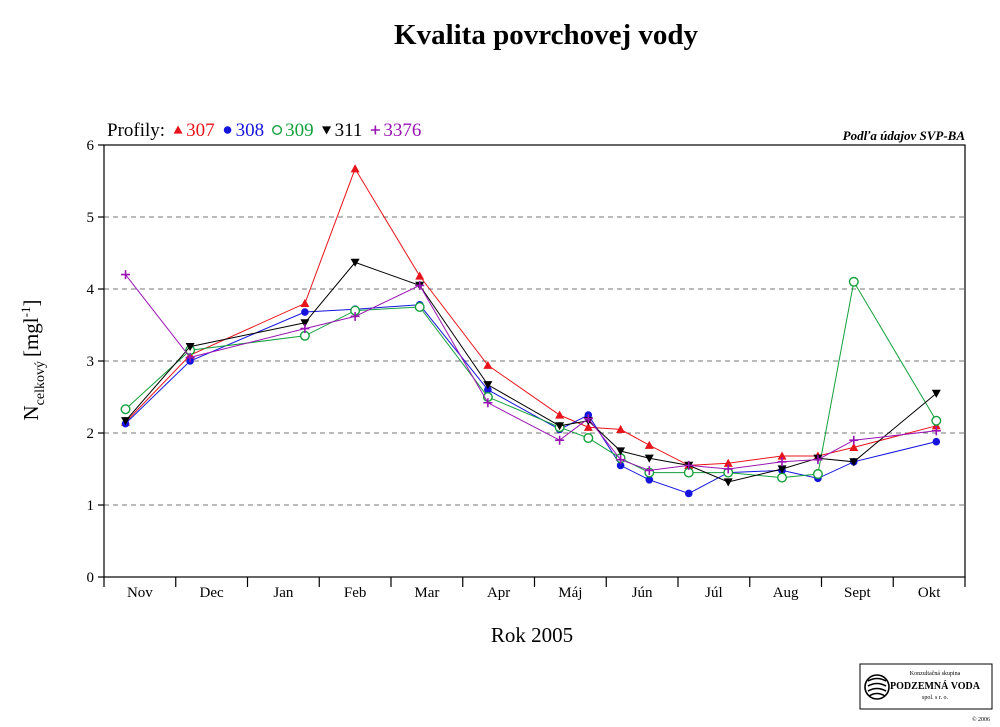 The height and width of the screenshot is (727, 1000). Describe the element at coordinates (31, 412) in the screenshot. I see `y-axis-label-main: N` at that location.